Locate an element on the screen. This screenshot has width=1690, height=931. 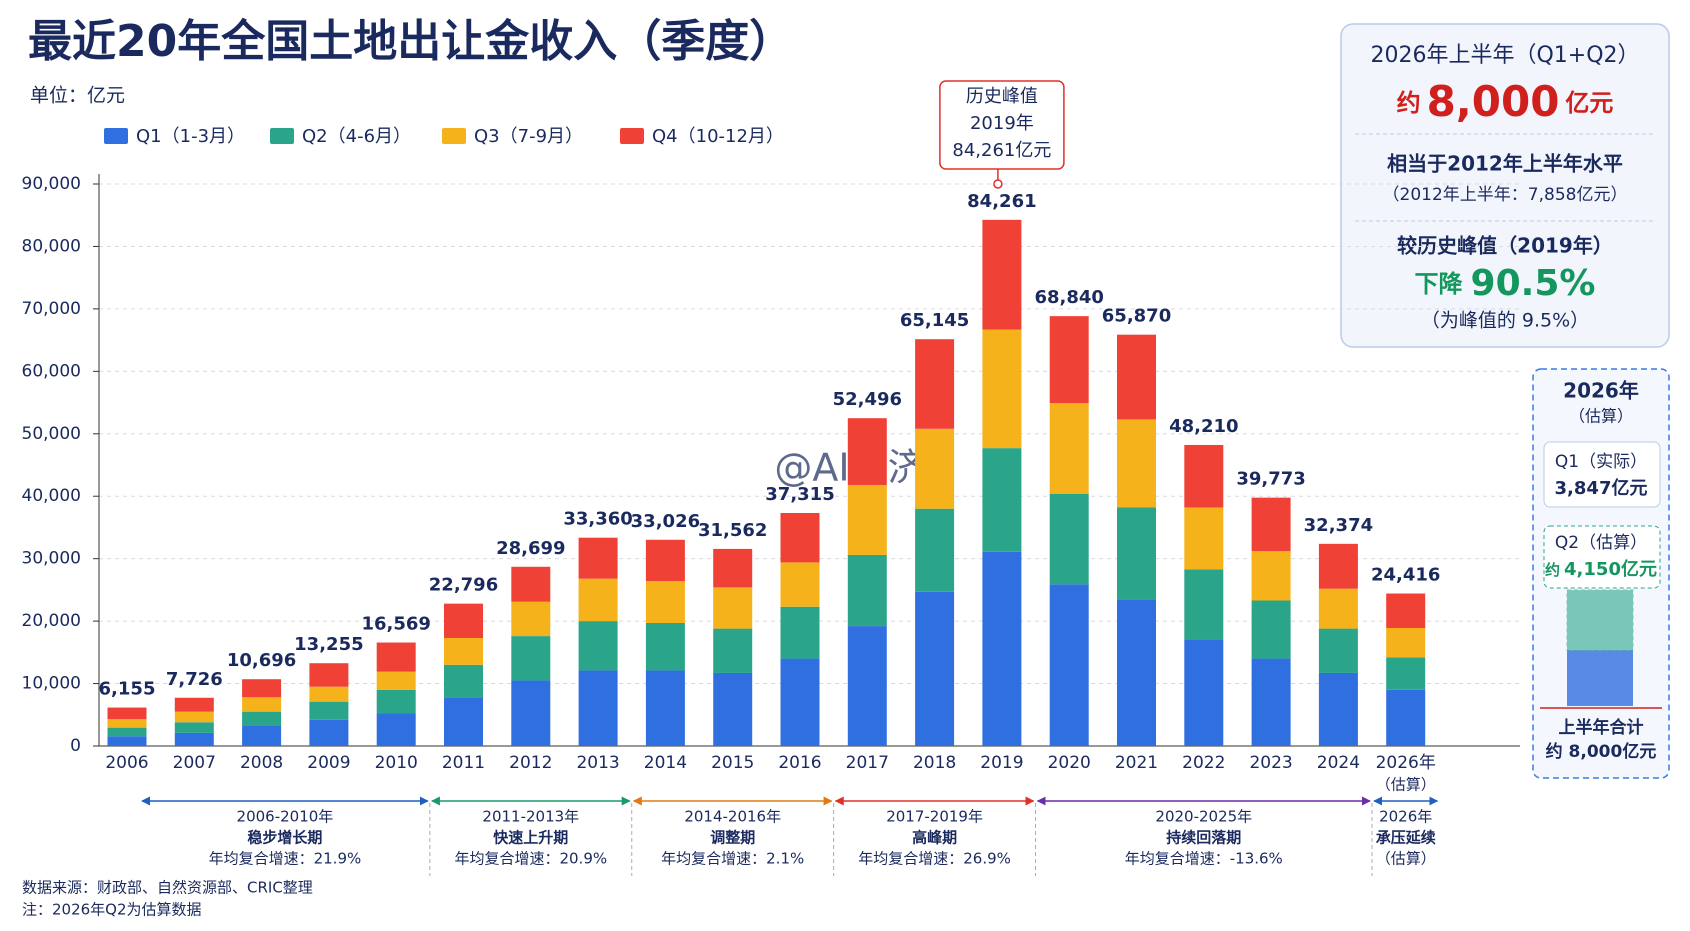
summary-amount: 约 8,000 亿元 is located at coordinates (1505, 101).